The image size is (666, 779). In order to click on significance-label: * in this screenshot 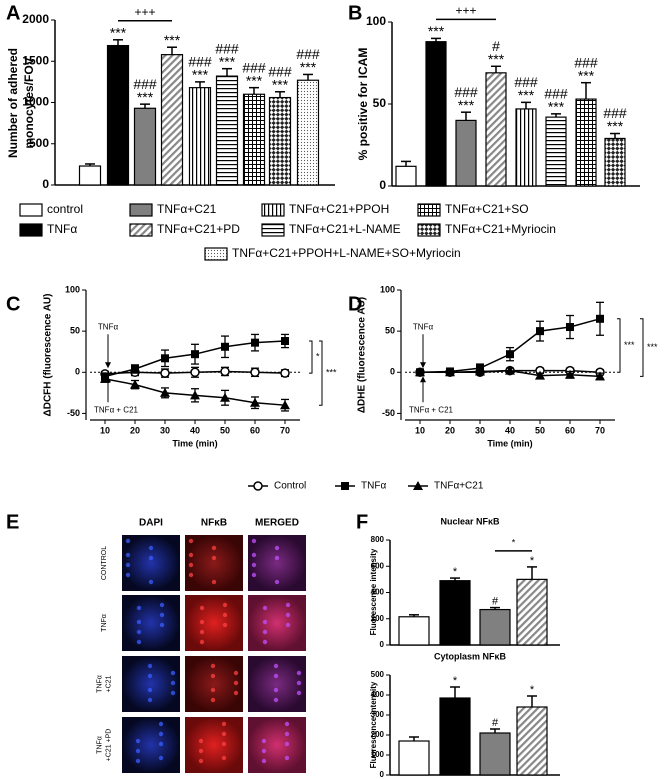, I will do `click(455, 572)`.